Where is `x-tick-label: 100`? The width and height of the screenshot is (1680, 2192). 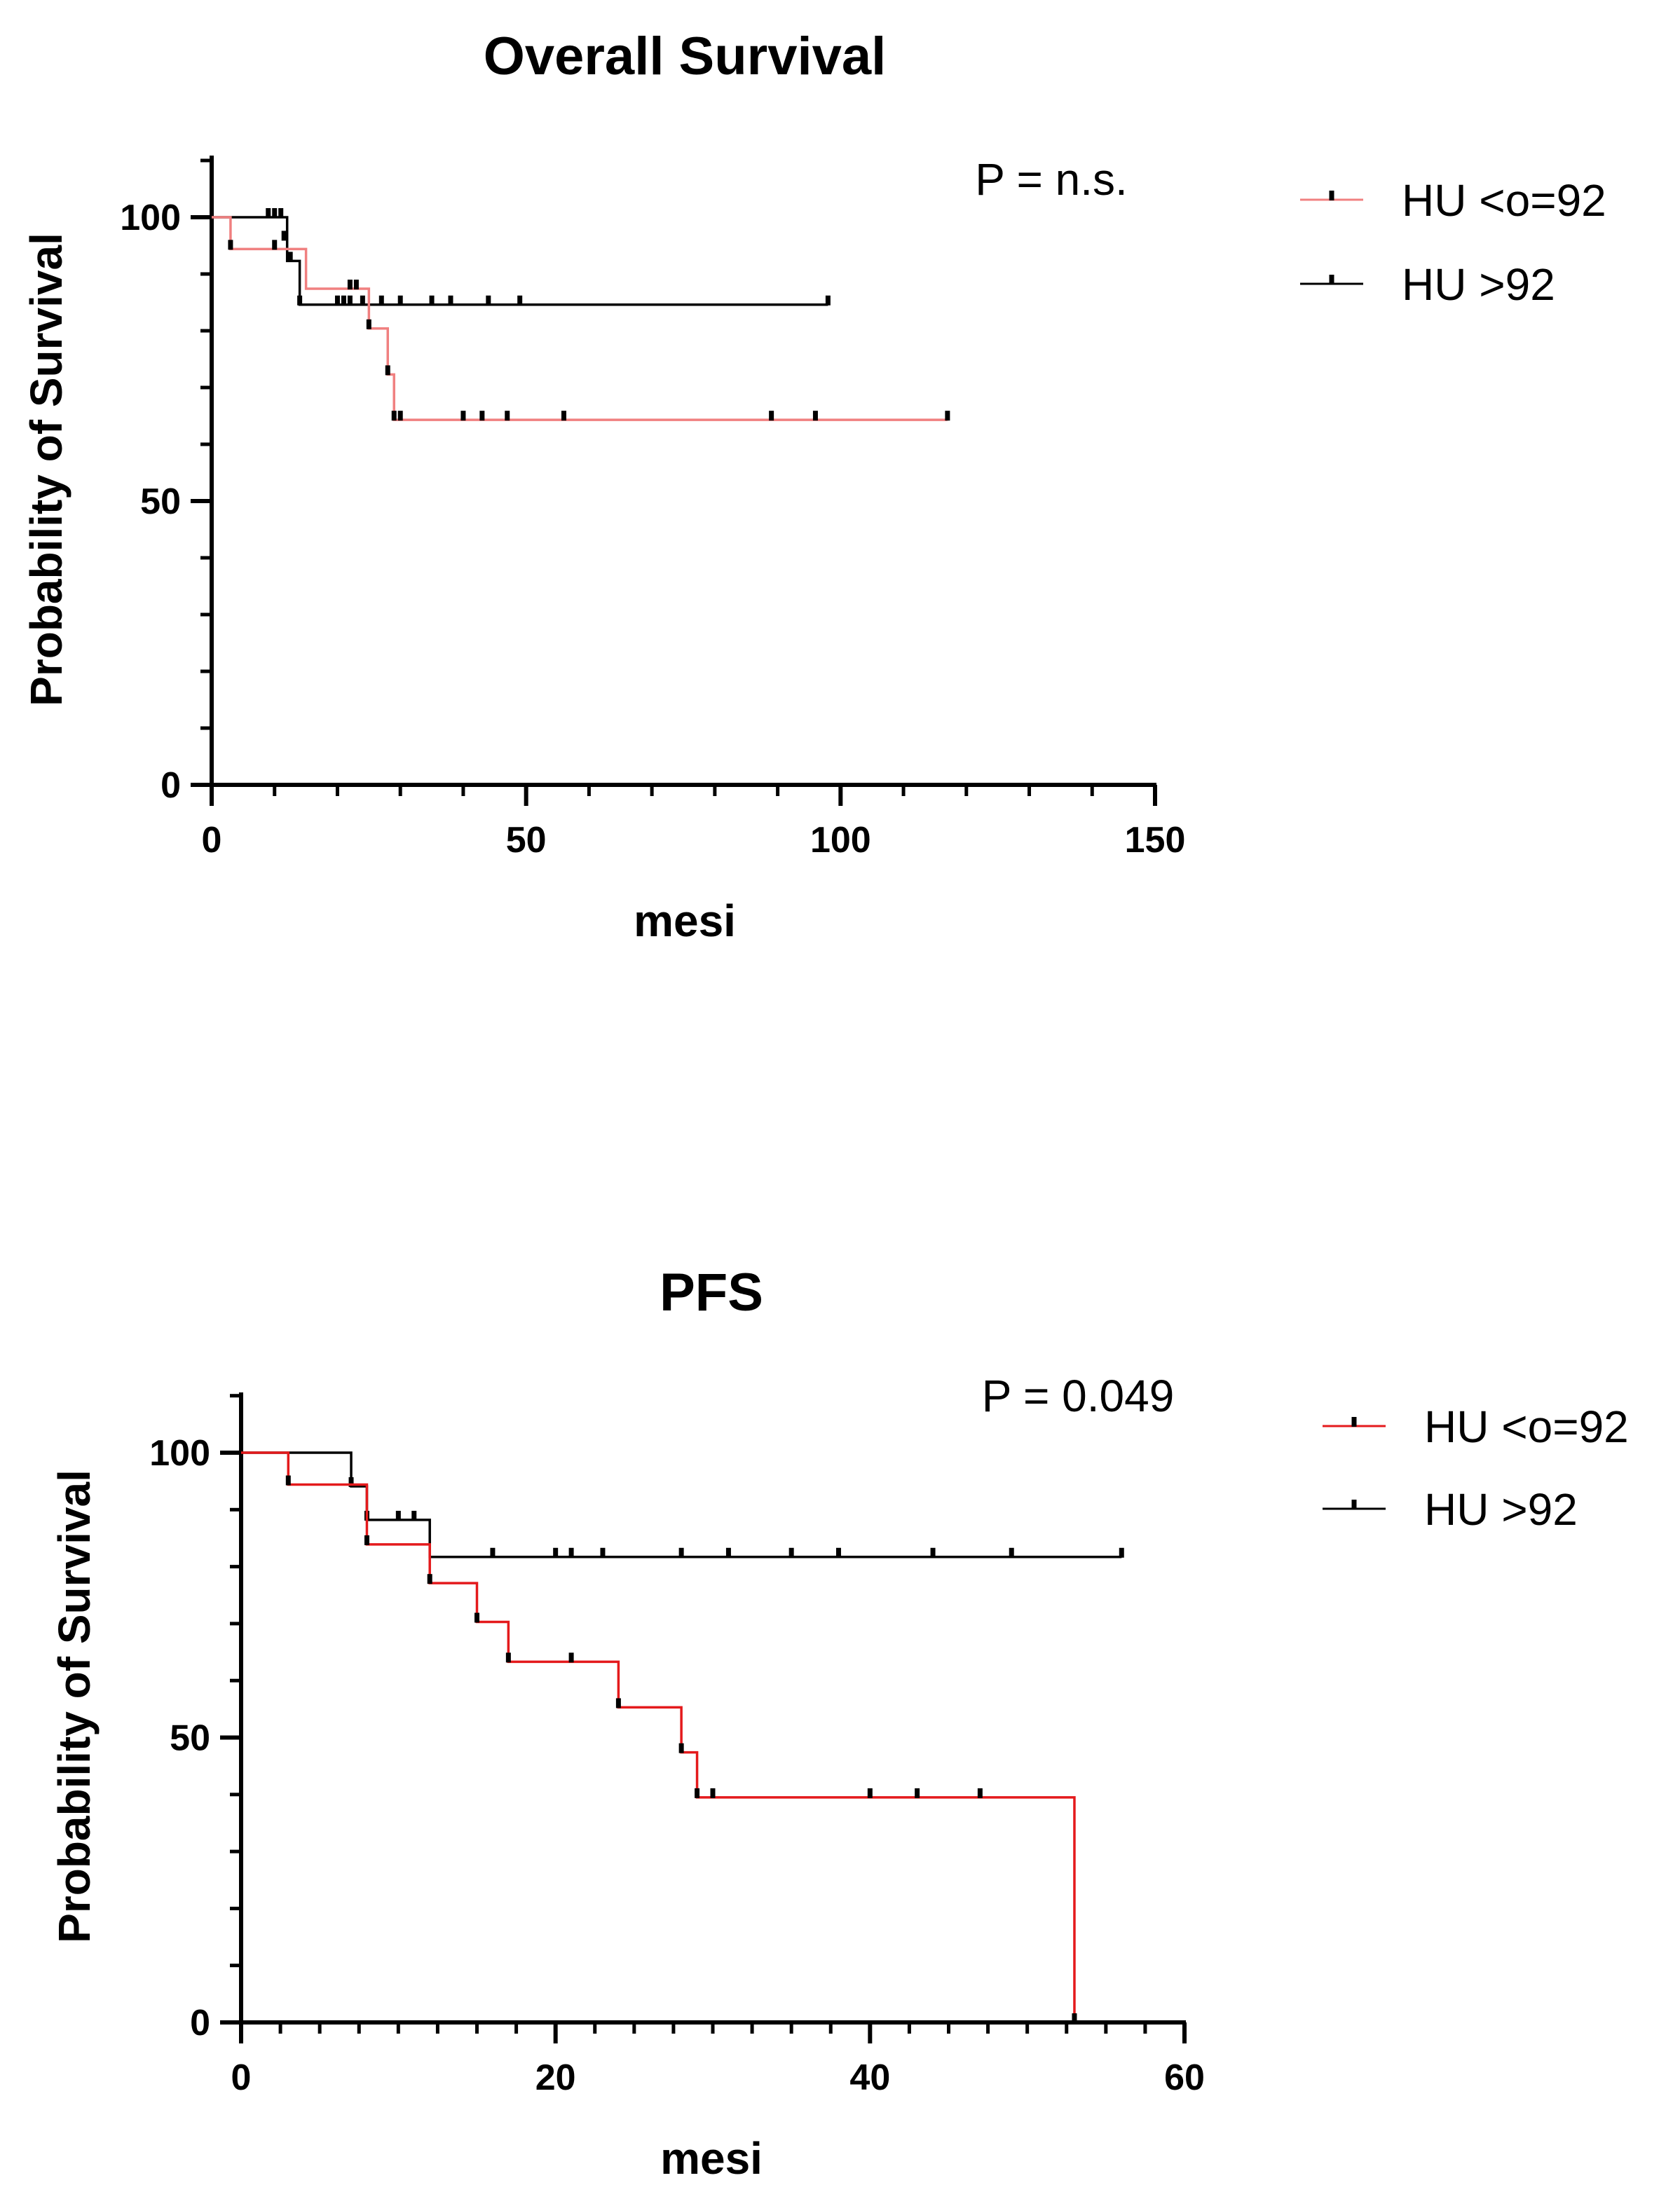 x-tick-label: 100 is located at coordinates (840, 840).